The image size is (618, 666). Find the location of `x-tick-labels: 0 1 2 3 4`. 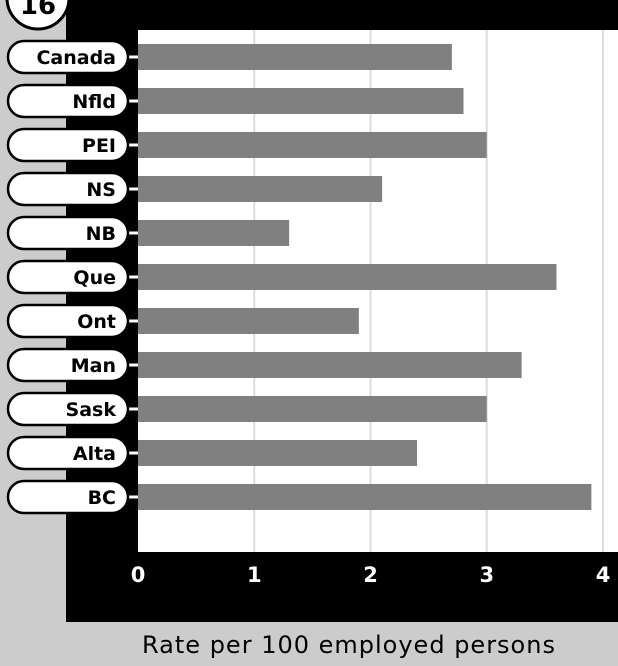

x-tick-labels: 0 1 2 3 4 is located at coordinates (371, 575).